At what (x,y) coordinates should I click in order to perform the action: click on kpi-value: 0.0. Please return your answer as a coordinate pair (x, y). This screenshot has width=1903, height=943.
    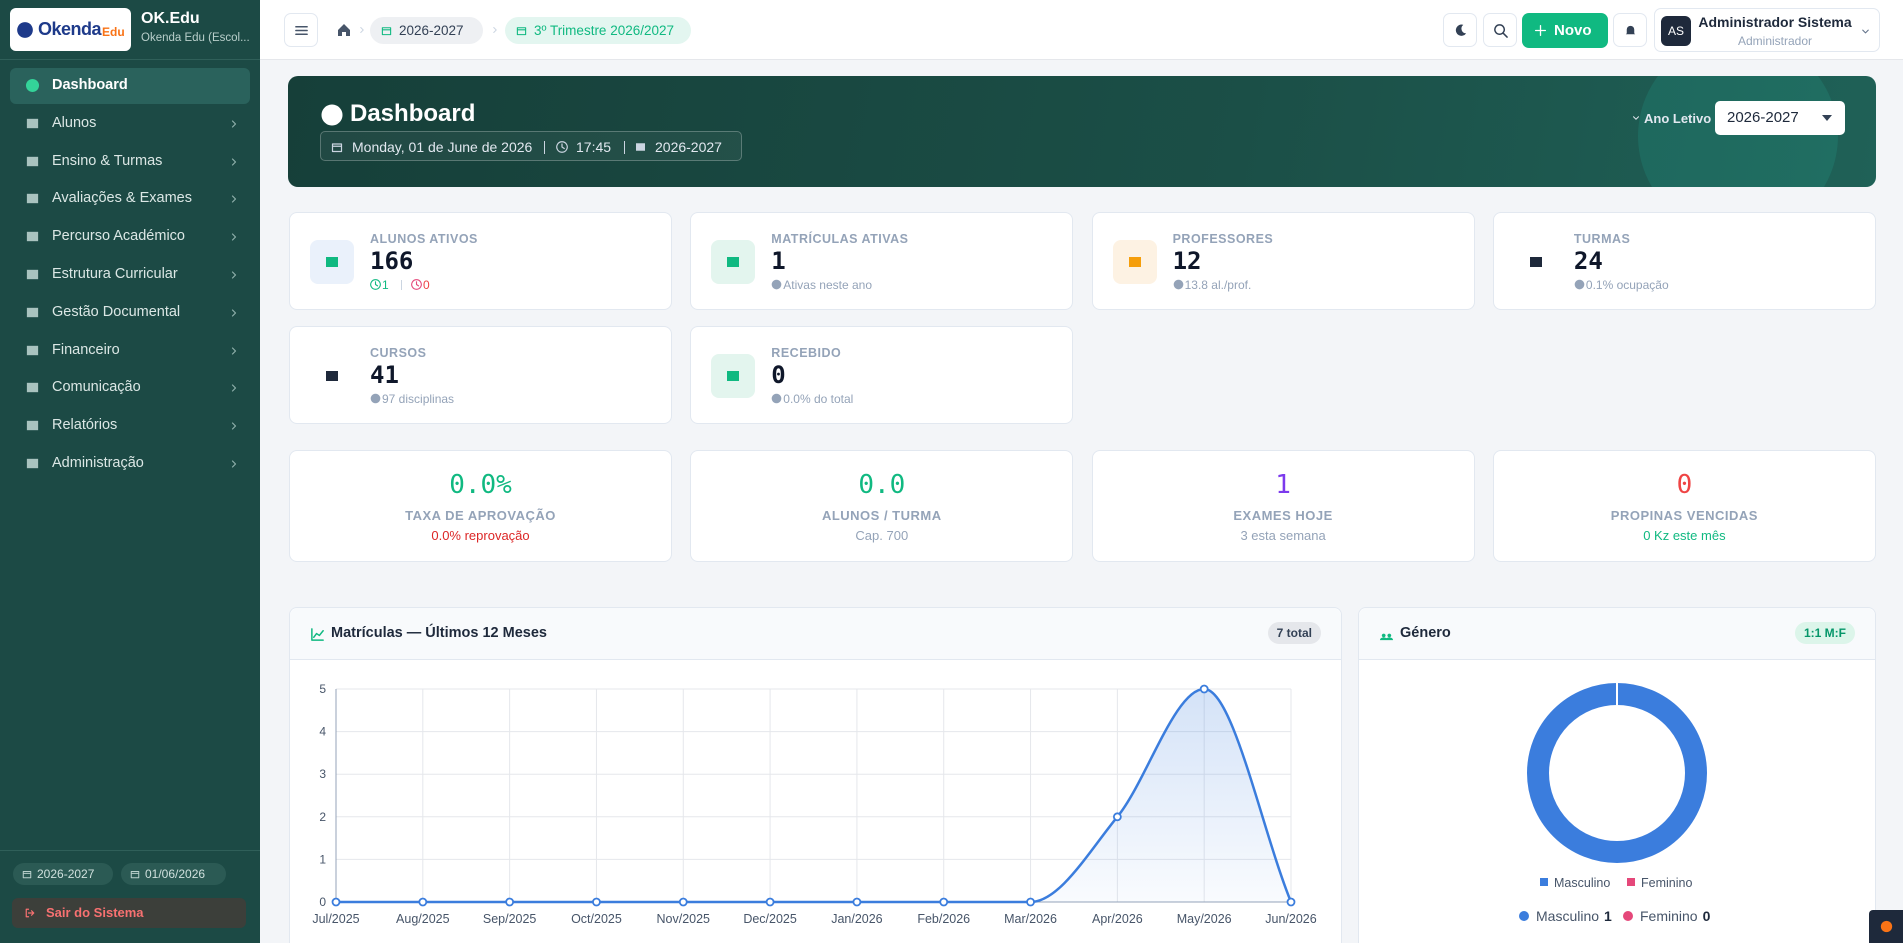
    Looking at the image, I should click on (882, 485).